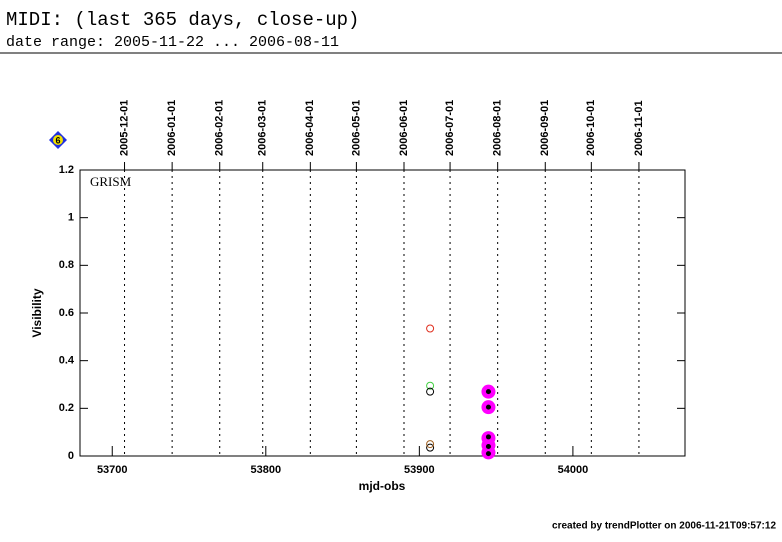  What do you see at coordinates (404, 128) in the screenshot?
I see `month-label: 2006-06-01` at bounding box center [404, 128].